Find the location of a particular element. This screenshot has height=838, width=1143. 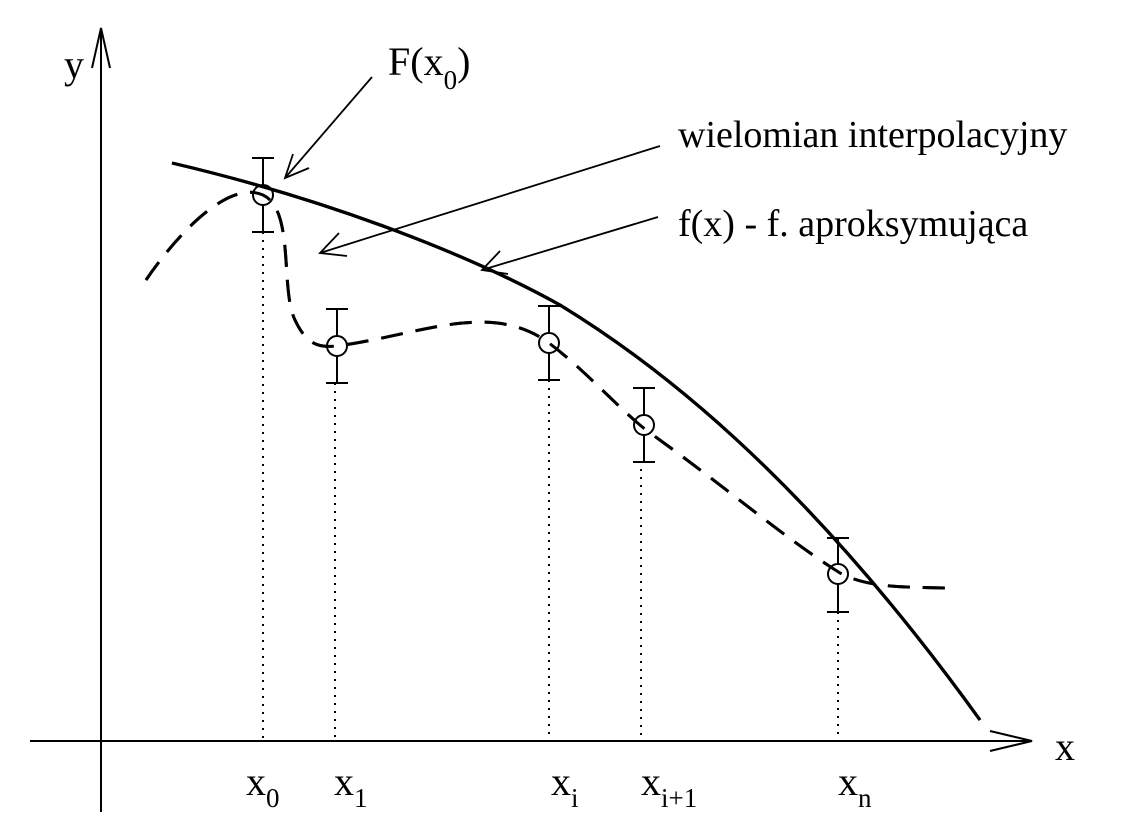

y-axis-arrowhead is located at coordinates (101, 48).